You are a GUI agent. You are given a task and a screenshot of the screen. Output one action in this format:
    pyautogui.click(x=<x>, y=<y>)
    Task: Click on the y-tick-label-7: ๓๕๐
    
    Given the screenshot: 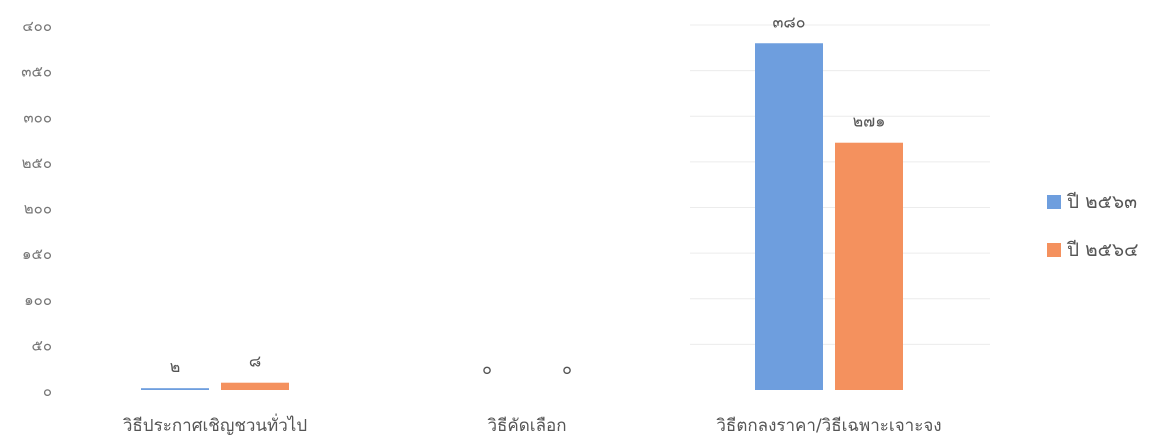 What is the action you would take?
    pyautogui.click(x=36, y=72)
    